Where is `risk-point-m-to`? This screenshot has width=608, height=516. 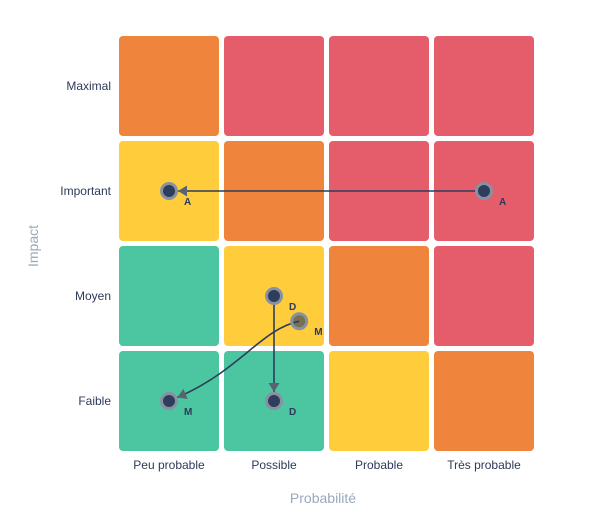
risk-point-m-to is located at coordinates (169, 401).